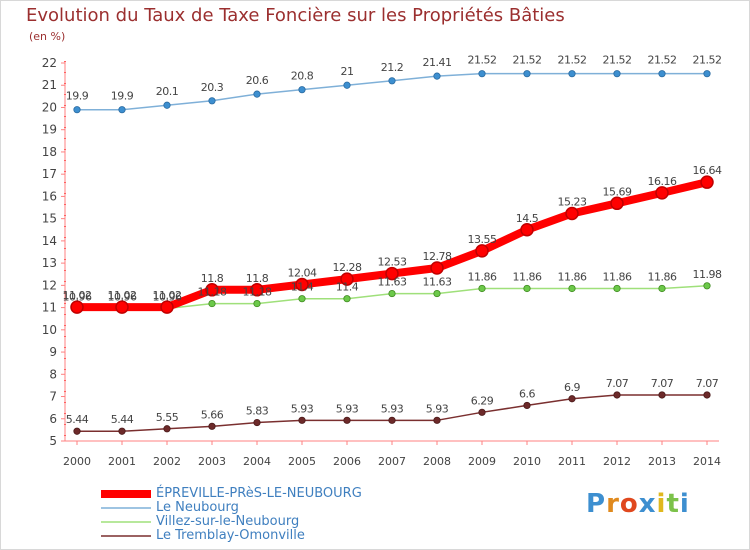 The height and width of the screenshot is (550, 750). I want to click on data-label: 11.98, so click(707, 274).